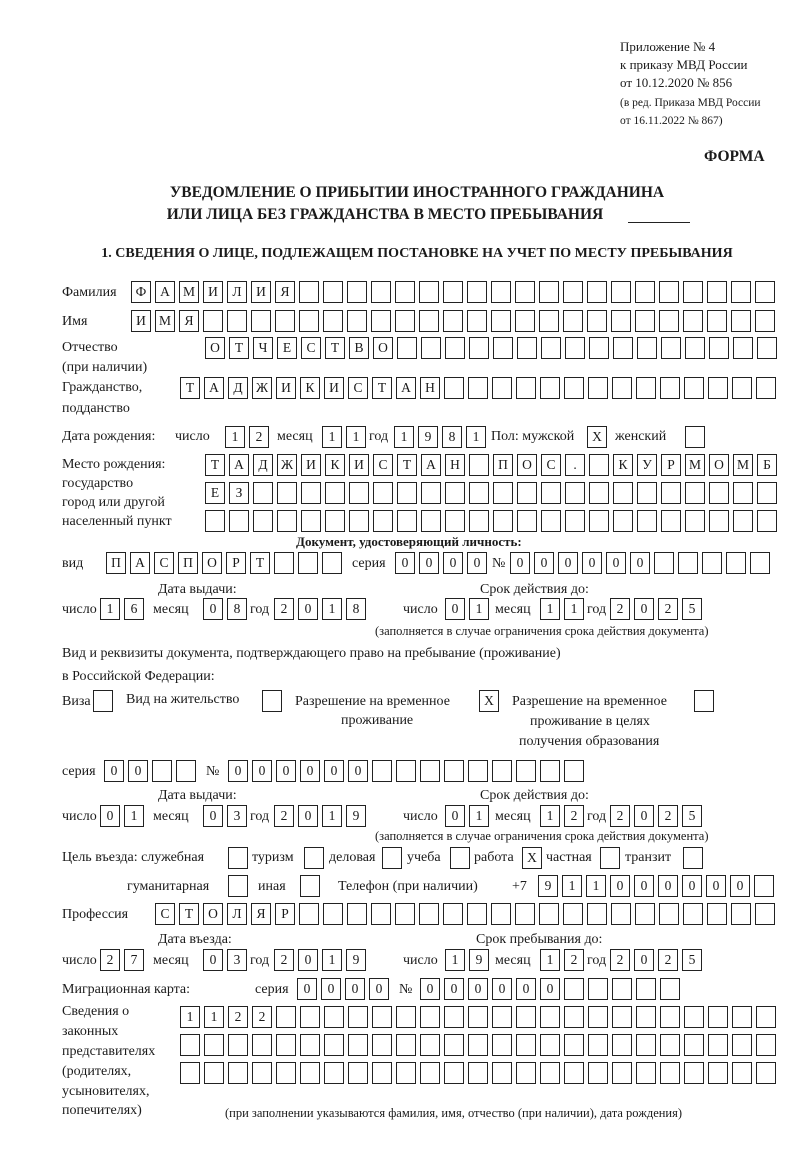  Describe the element at coordinates (767, 465) in the screenshot. I see `box-cell: Б` at that location.